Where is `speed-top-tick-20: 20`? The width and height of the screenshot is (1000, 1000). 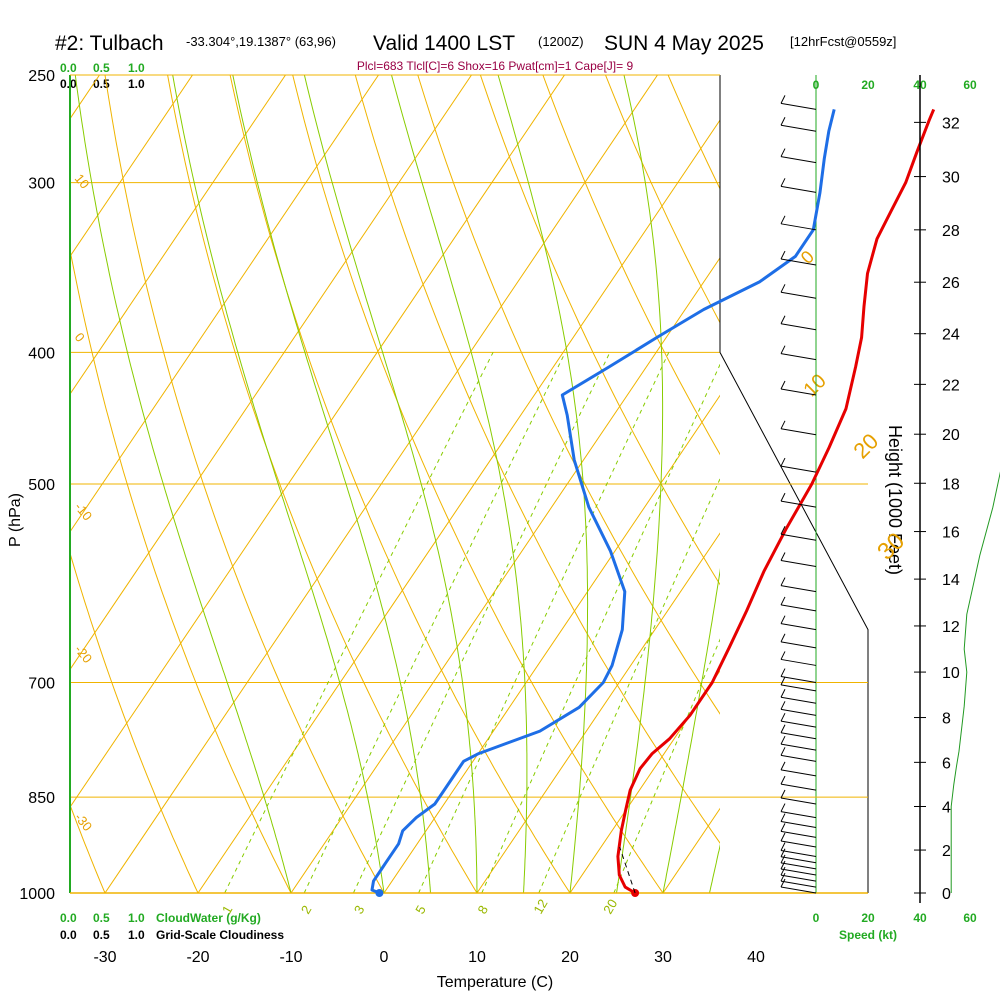
speed-top-tick-20: 20 is located at coordinates (868, 85).